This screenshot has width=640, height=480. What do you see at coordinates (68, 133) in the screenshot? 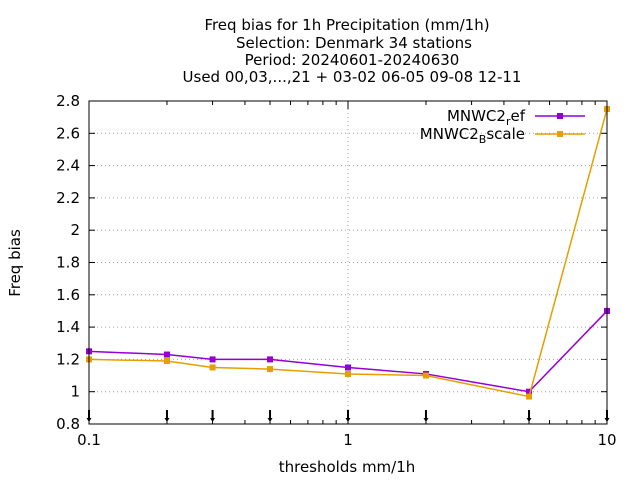
I see `y-tick-label: 2.6` at bounding box center [68, 133].